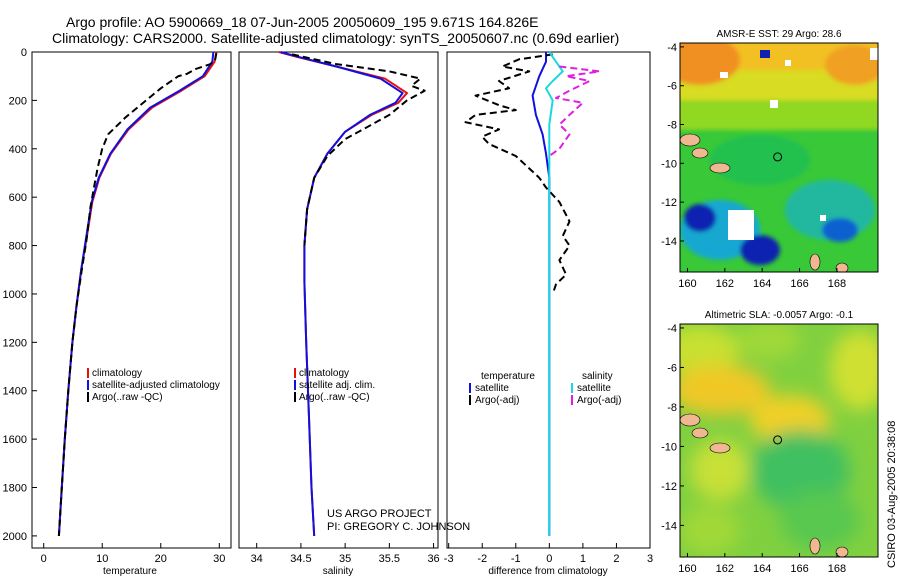  Describe the element at coordinates (669, 242) in the screenshot. I see `sst_map-ytick-label: -14` at that location.